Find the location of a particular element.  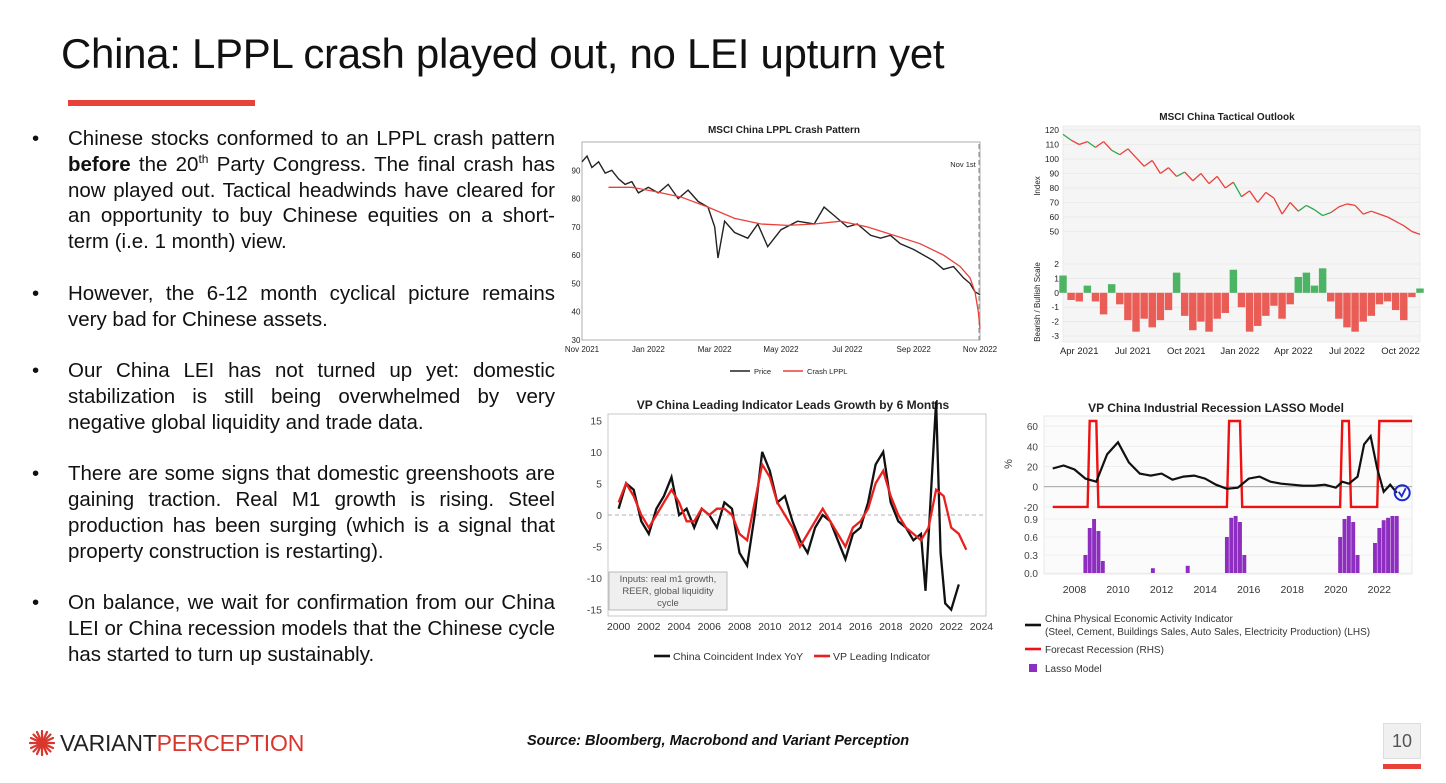

bullet-text: the 20 is located at coordinates (164, 164).